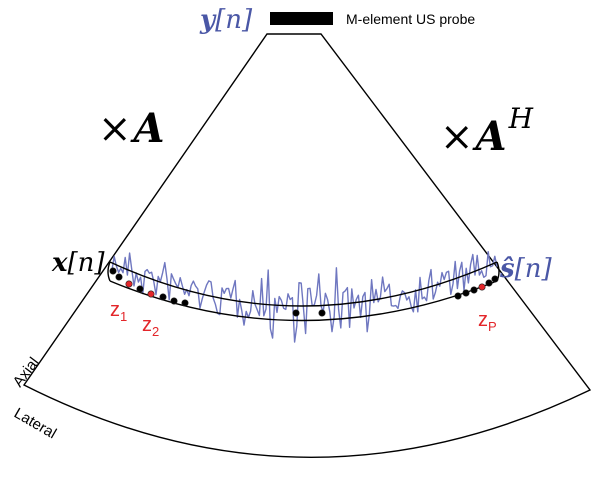 The width and height of the screenshot is (591, 477). Describe the element at coordinates (26, 372) in the screenshot. I see `axial-axis-label: Axial` at that location.